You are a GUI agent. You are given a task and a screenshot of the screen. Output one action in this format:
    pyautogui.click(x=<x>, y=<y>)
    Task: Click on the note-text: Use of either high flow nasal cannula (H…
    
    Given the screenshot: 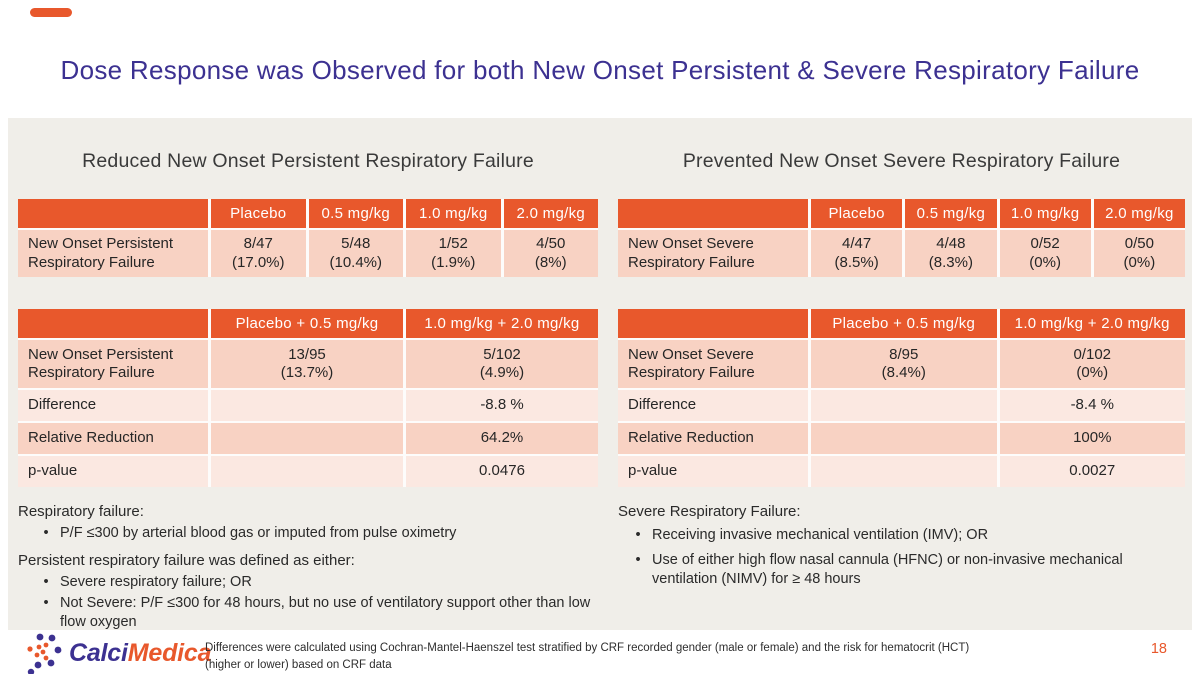 What is the action you would take?
    pyautogui.click(x=887, y=569)
    